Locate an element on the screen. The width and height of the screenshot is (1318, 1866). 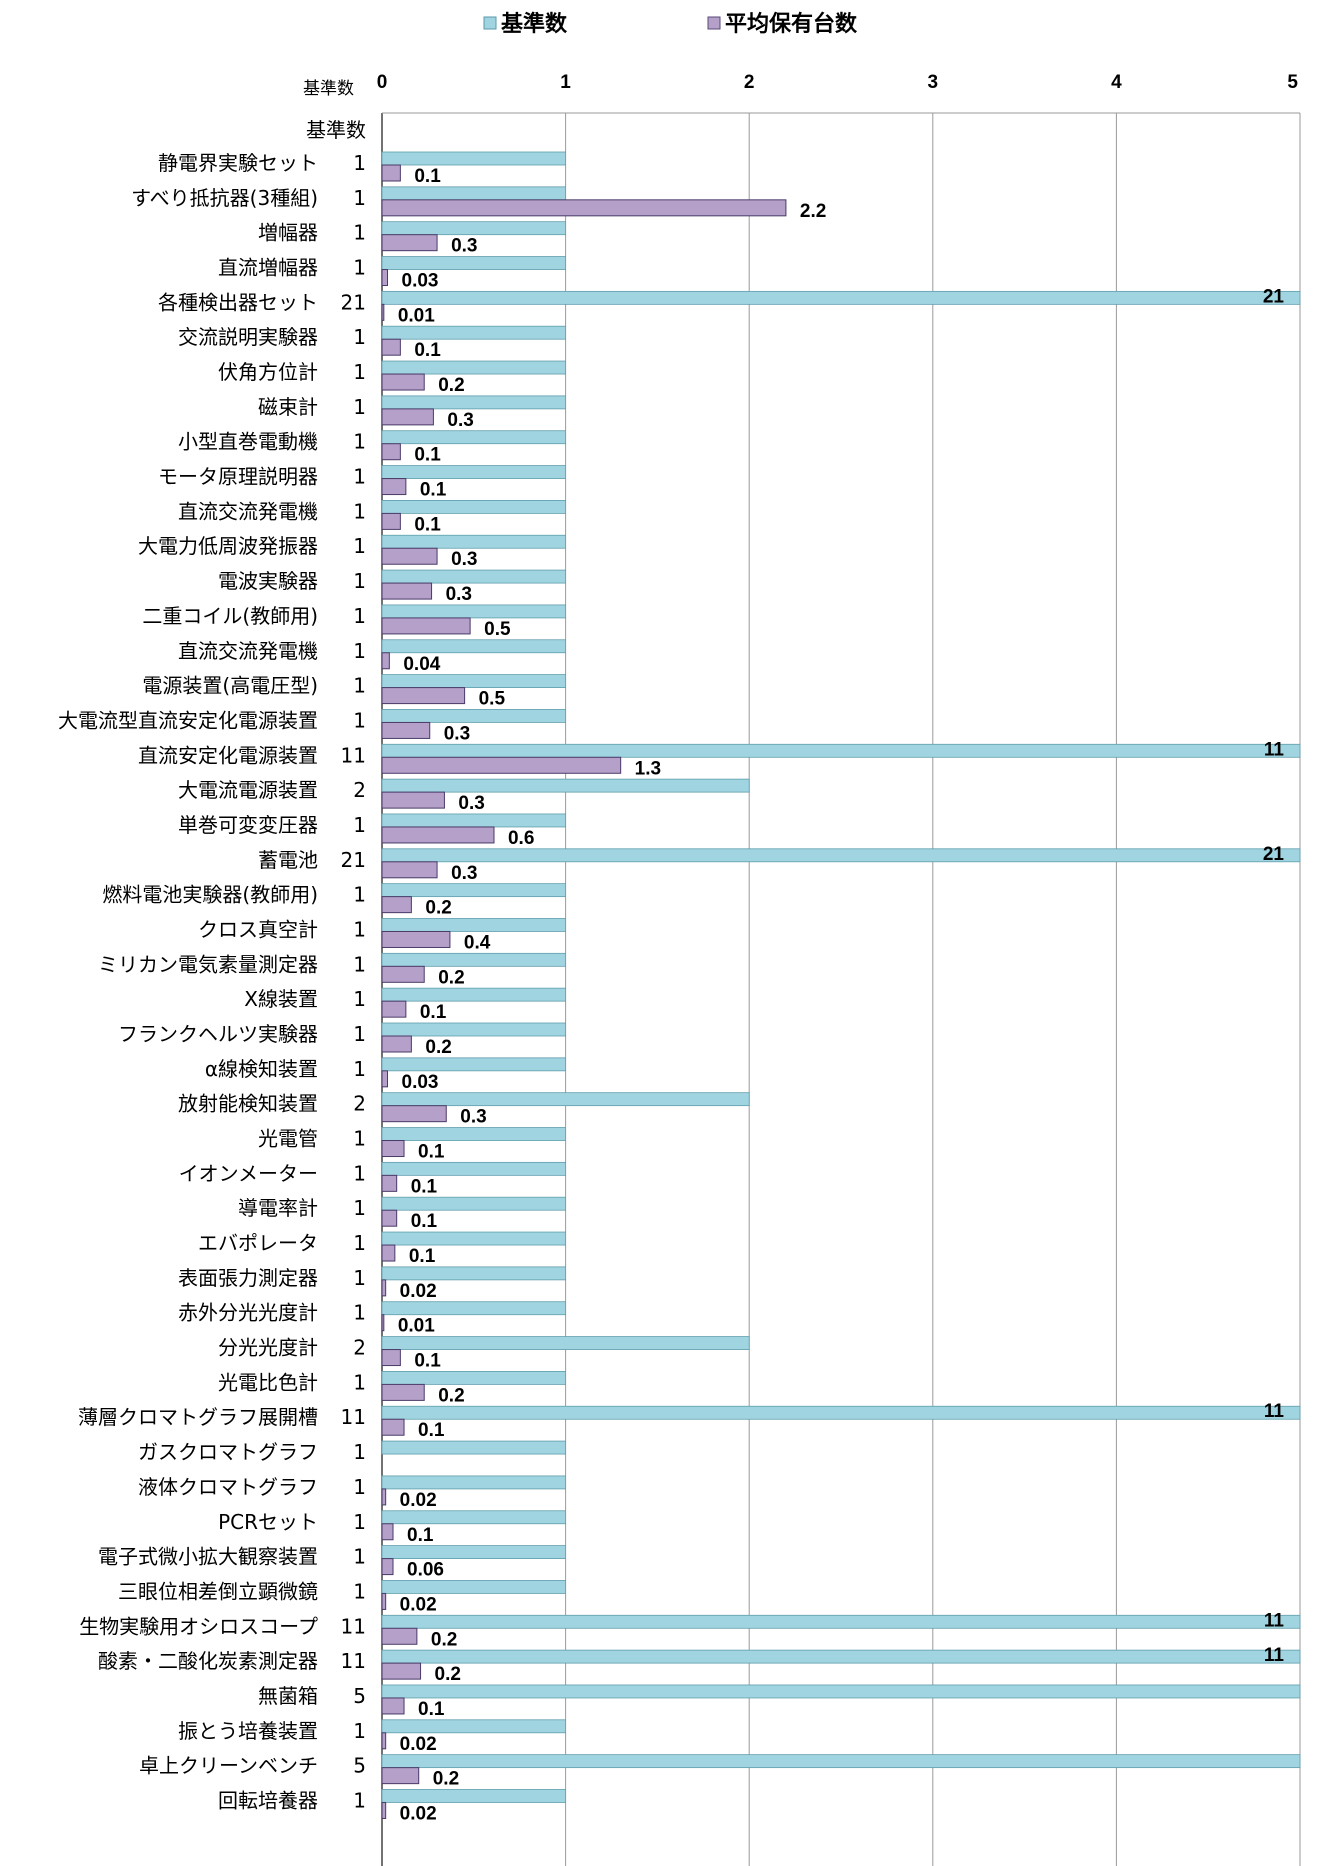
category-label: 液体クロマトグラフ is located at coordinates (228, 1487).